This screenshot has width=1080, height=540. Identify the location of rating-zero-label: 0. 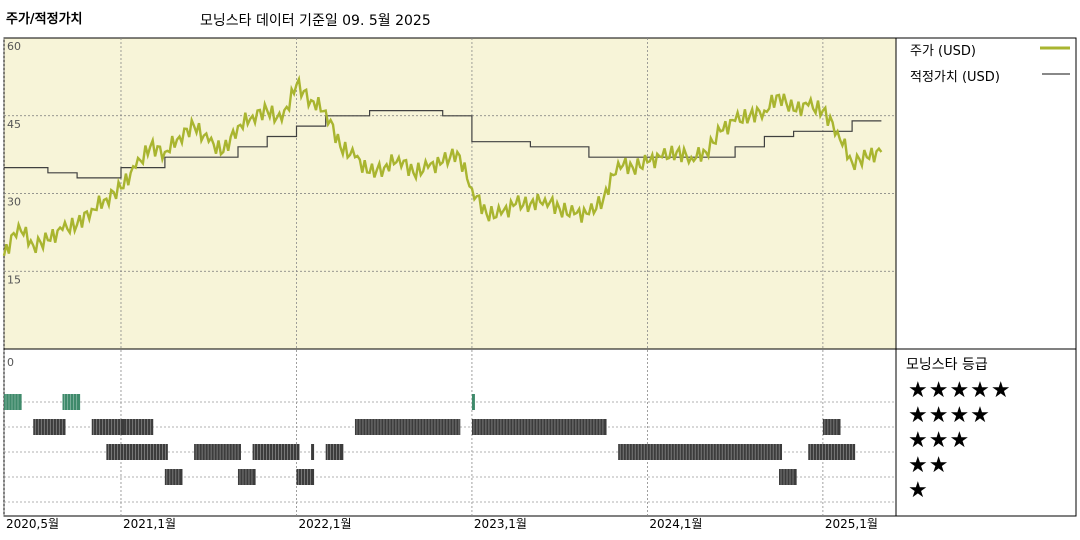
(10, 362).